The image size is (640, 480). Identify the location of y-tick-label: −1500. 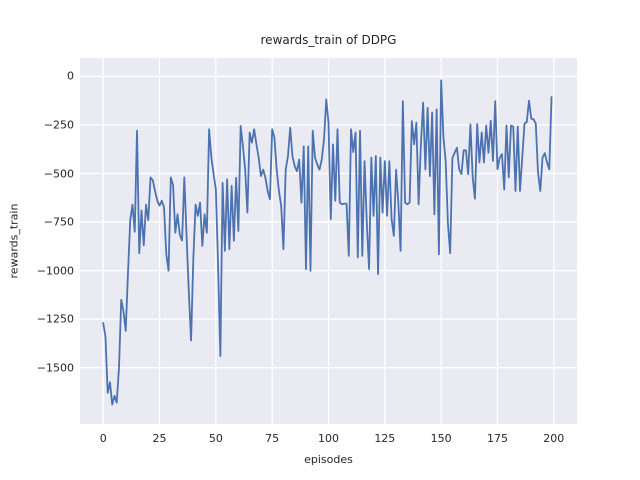
(55, 368).